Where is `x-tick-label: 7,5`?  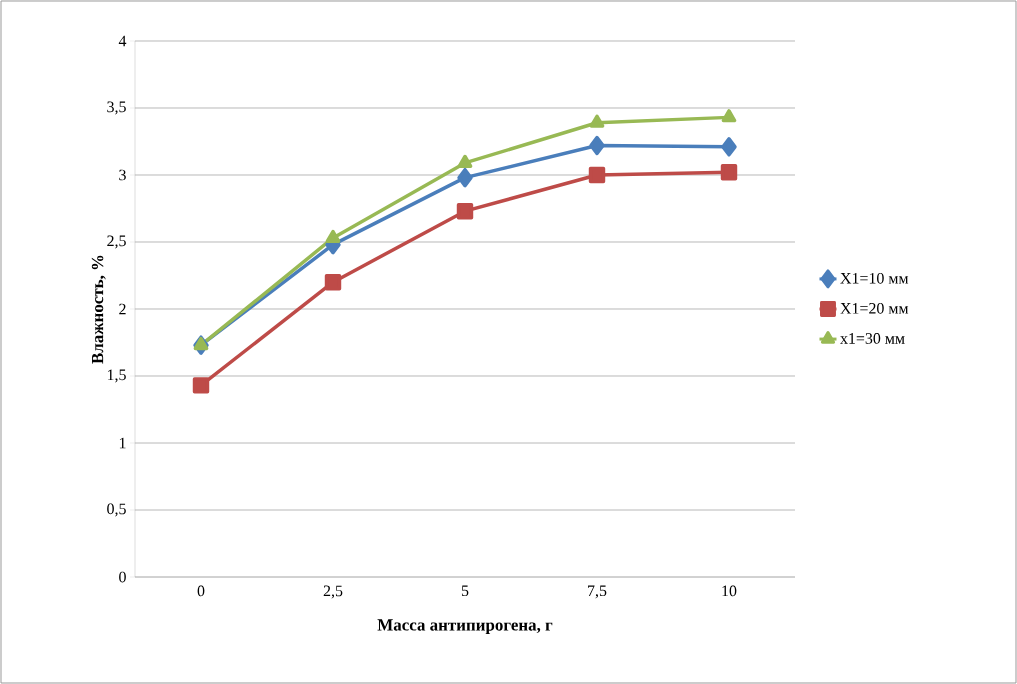
x-tick-label: 7,5 is located at coordinates (597, 592).